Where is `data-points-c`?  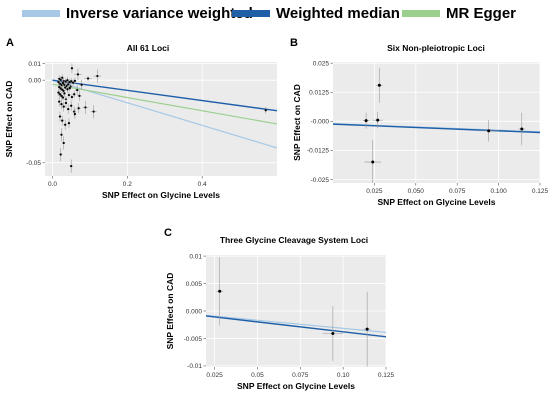 data-points-c is located at coordinates (293, 312).